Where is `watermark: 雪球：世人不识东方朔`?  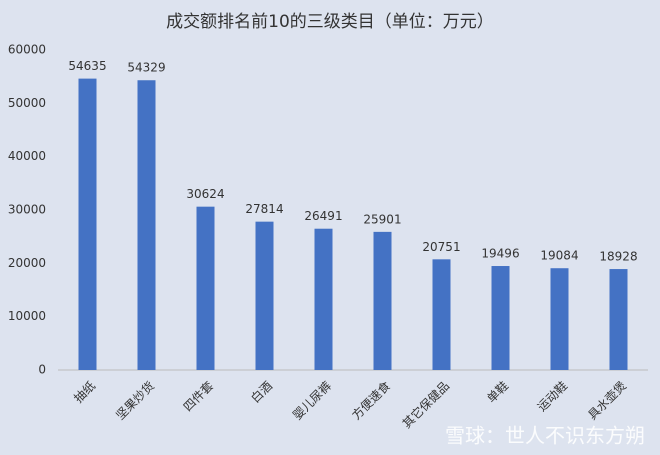 watermark: 雪球：世人不识东方朔 is located at coordinates (545, 436).